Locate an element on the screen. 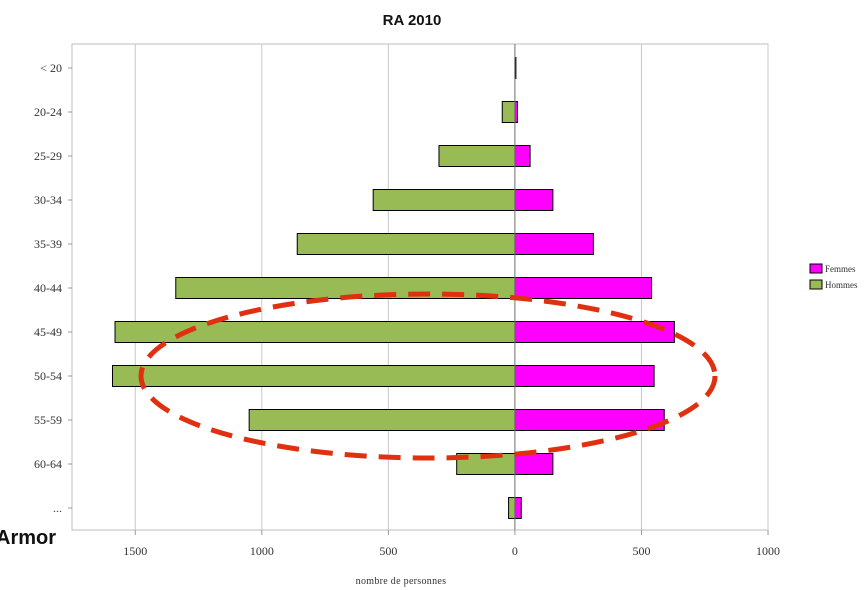 This screenshot has height=590, width=866. x-tick-label-0: 1500 is located at coordinates (135, 551).